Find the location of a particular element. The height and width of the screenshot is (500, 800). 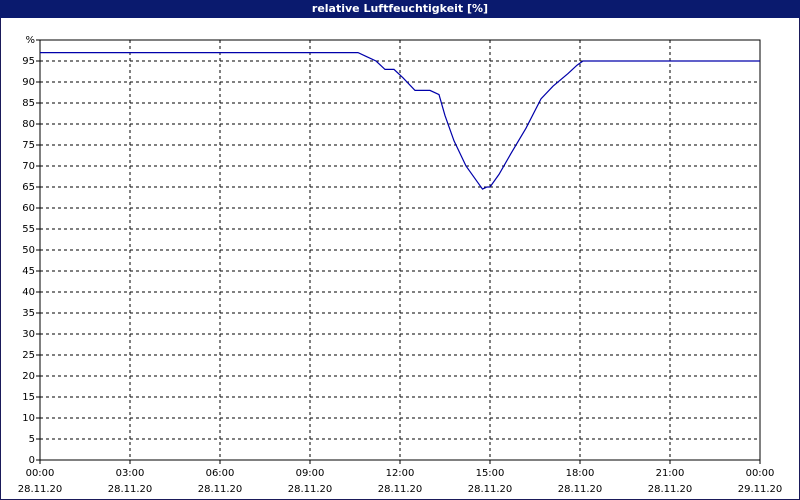

y-tick-label: 15 is located at coordinates (28, 397).